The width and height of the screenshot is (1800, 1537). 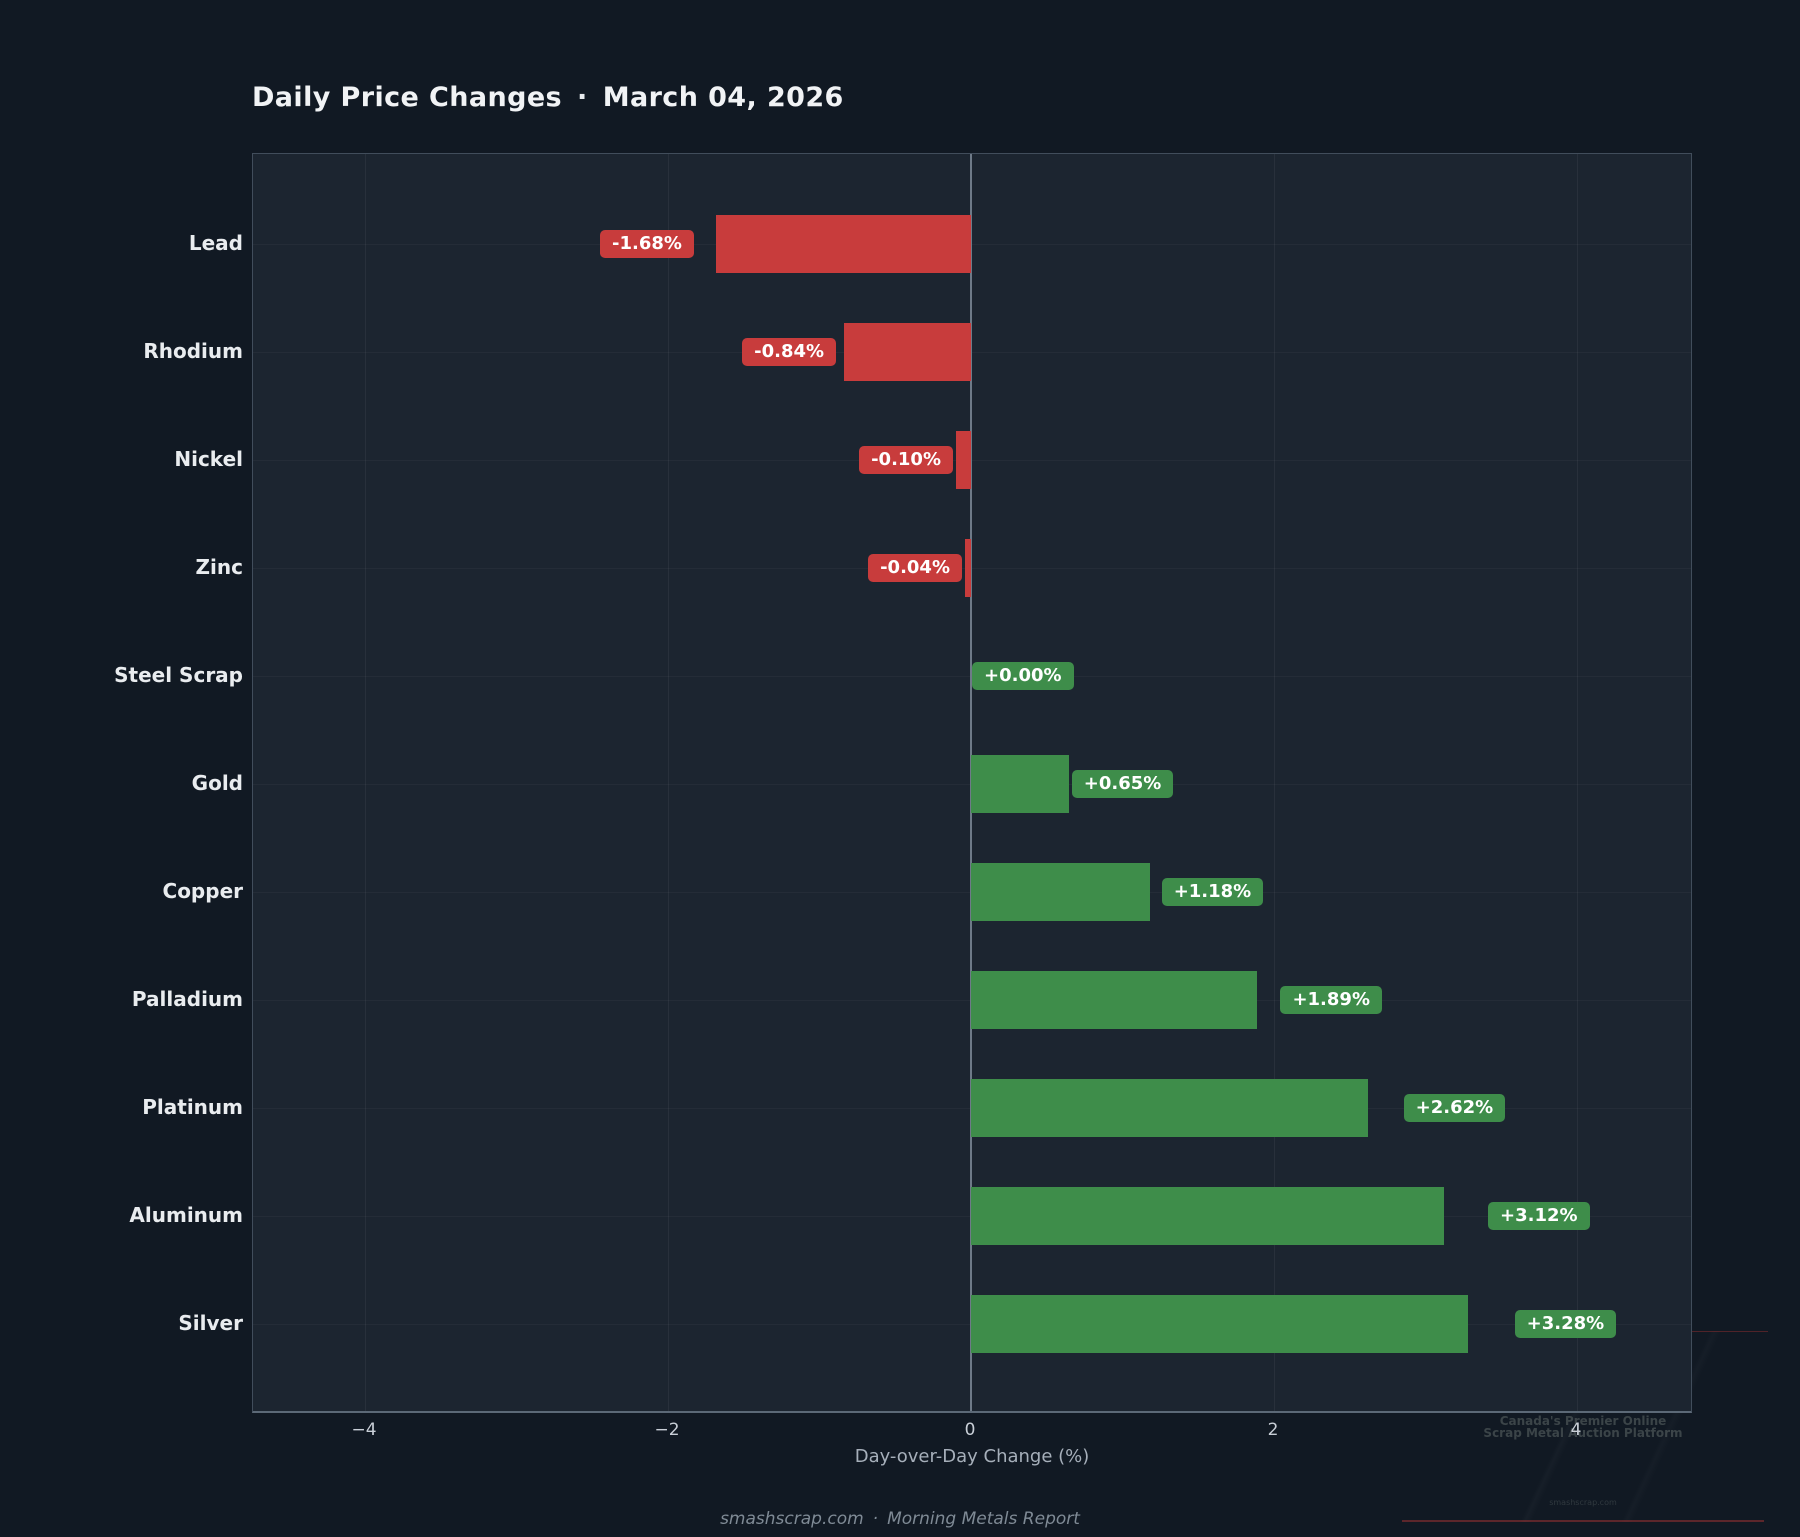 I want to click on value-pill: -0.10%, so click(x=906, y=460).